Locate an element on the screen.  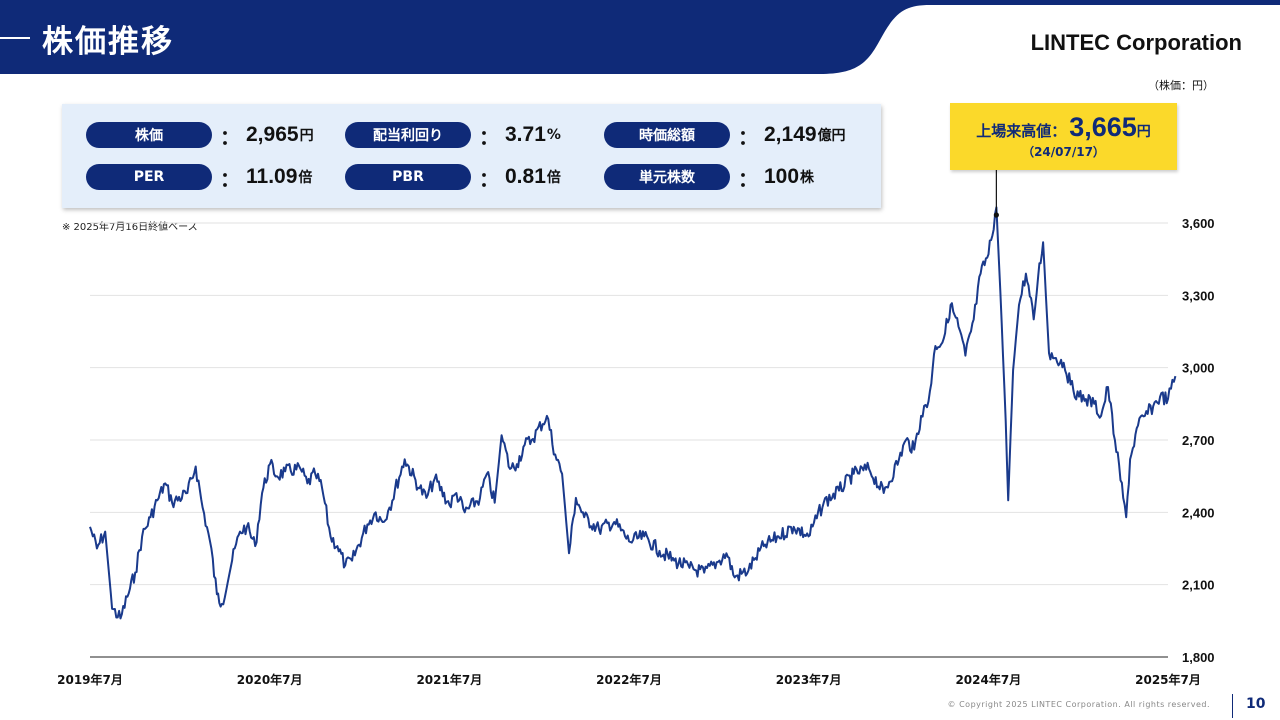
unit-label: （株価：円） is located at coordinates (1181, 85).